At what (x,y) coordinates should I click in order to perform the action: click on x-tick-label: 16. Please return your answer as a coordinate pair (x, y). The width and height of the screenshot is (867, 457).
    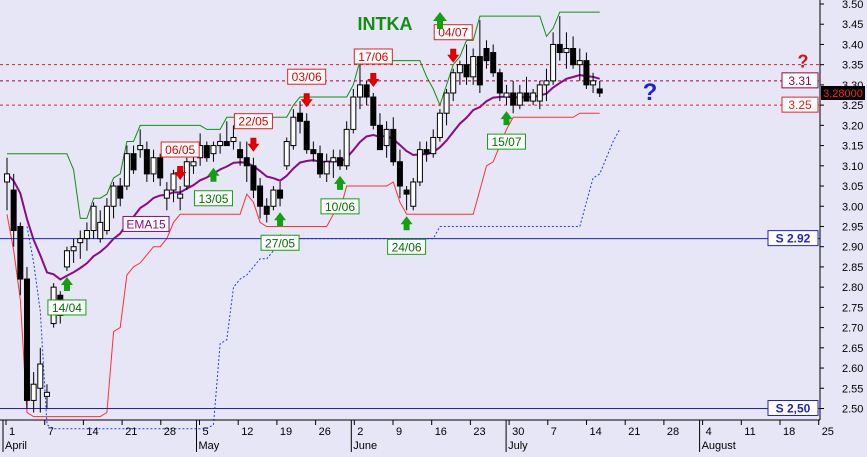
    Looking at the image, I should click on (441, 432).